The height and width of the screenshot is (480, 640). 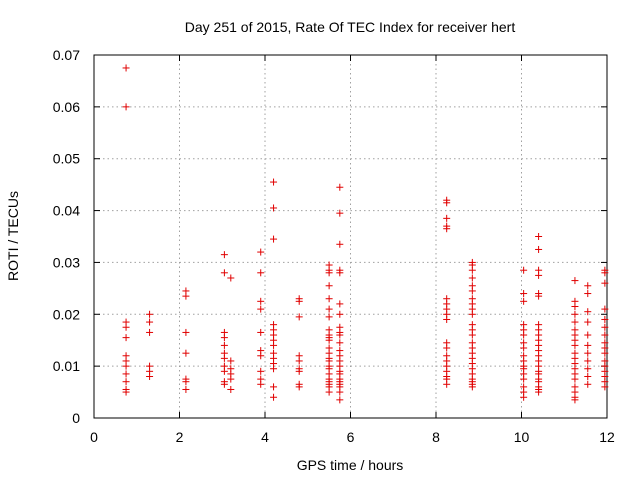 I want to click on x-tick-label: 10, so click(x=522, y=437).